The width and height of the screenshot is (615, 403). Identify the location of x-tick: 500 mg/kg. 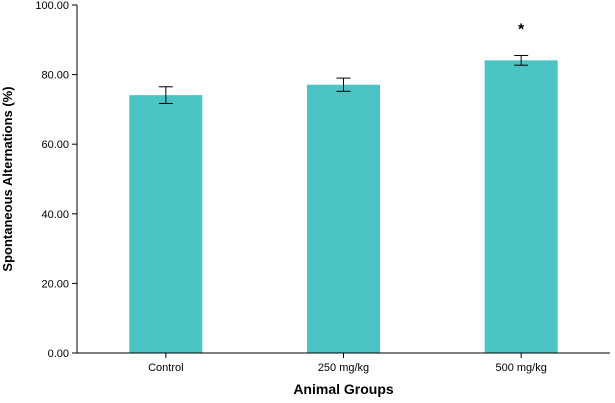
(521, 363).